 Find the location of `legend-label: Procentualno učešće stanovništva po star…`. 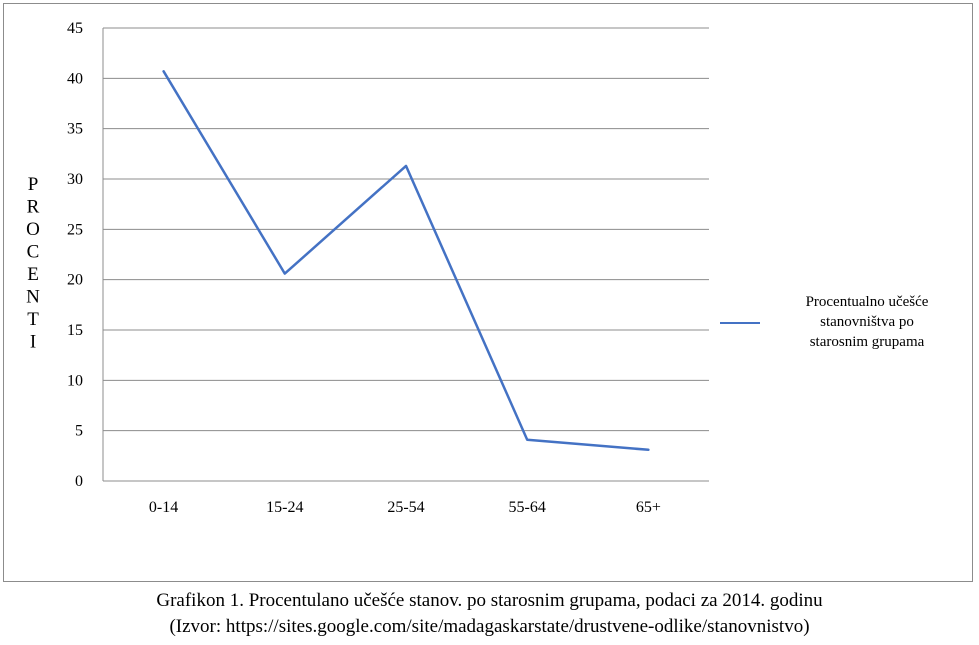

legend-label: Procentualno učešće stanovništva po star… is located at coordinates (867, 322).